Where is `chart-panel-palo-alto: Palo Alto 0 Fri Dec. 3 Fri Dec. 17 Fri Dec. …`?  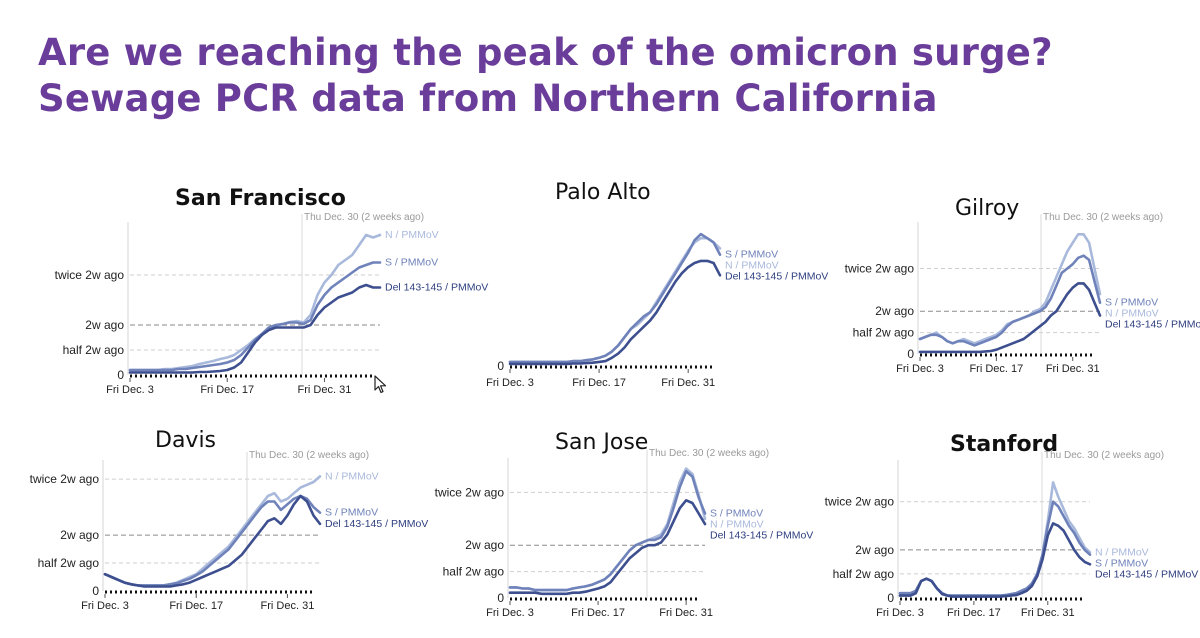 chart-panel-palo-alto: Palo Alto 0 Fri Dec. 3 Fri Dec. 17 Fri Dec. … is located at coordinates (660, 292).